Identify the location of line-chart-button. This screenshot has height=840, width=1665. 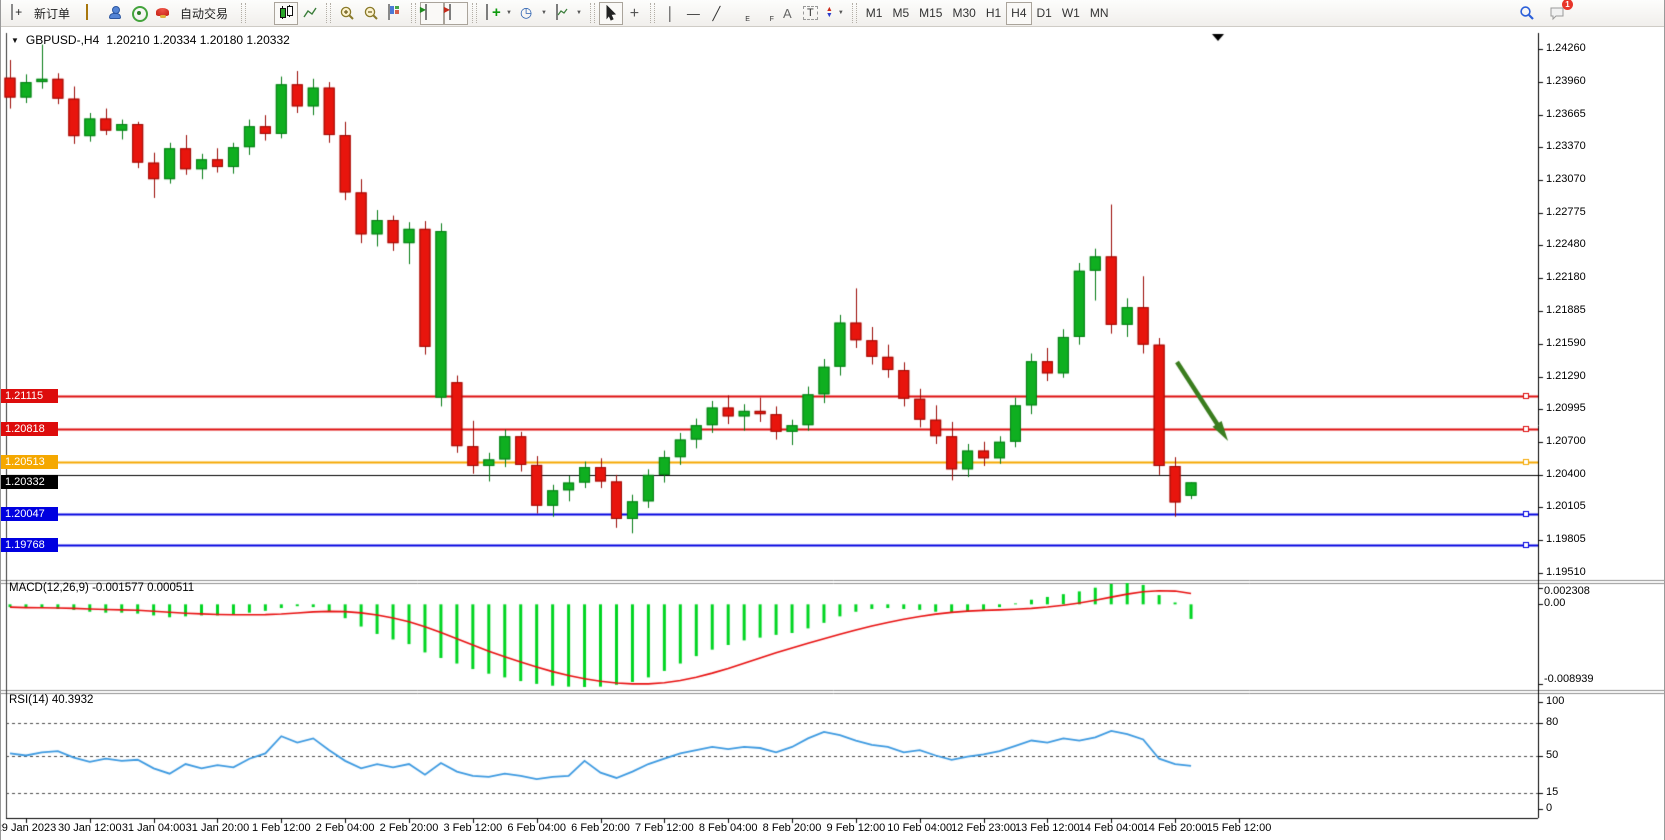
(310, 13).